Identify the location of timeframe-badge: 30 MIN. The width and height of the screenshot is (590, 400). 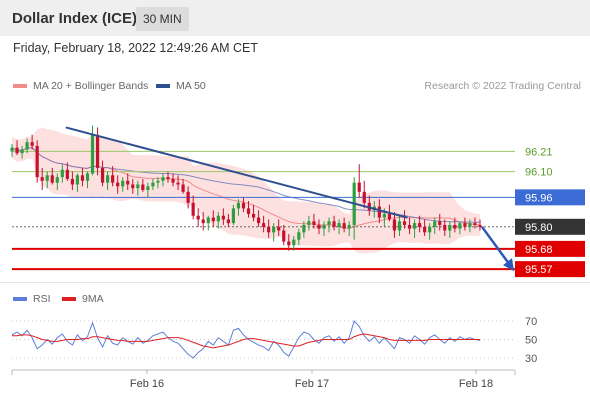
(162, 19).